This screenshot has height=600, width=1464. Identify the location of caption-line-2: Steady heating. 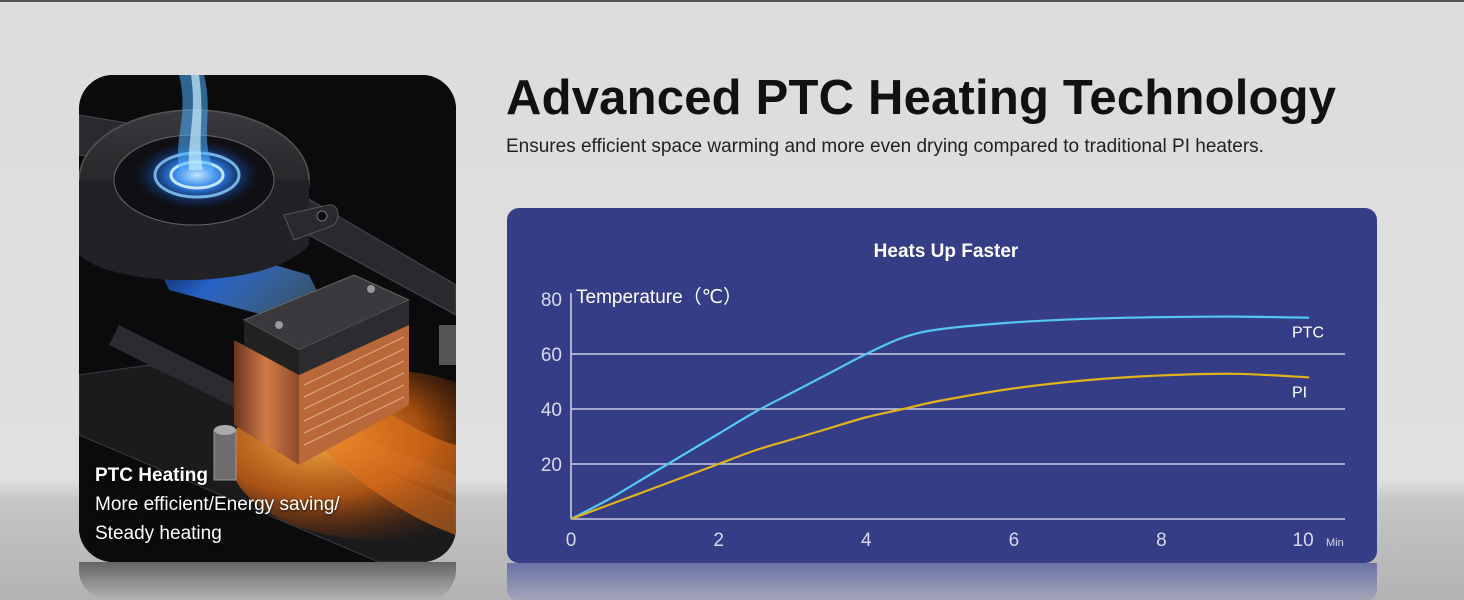
(158, 533).